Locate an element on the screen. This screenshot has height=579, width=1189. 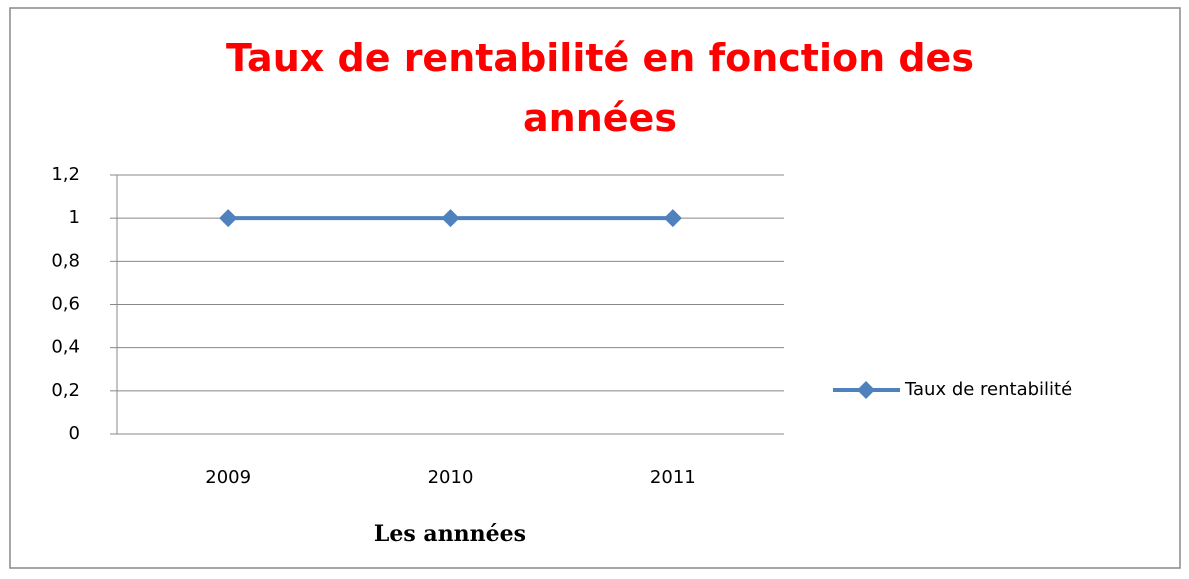
y-tick-label: 0,6 is located at coordinates (65, 304).